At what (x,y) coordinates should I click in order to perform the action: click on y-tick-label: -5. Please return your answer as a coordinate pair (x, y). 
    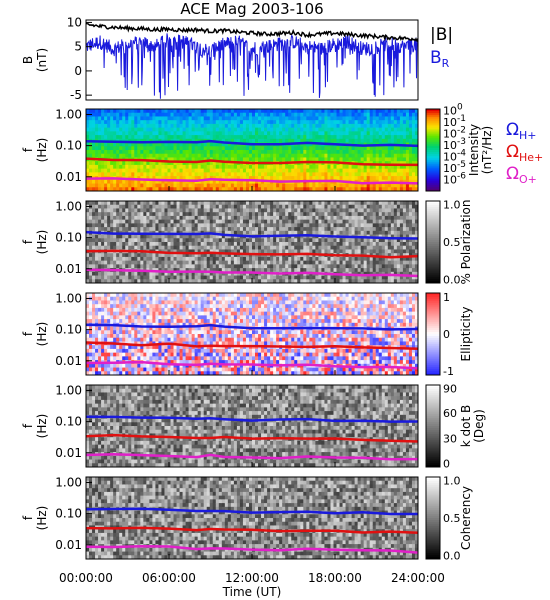
    Looking at the image, I should click on (76, 95).